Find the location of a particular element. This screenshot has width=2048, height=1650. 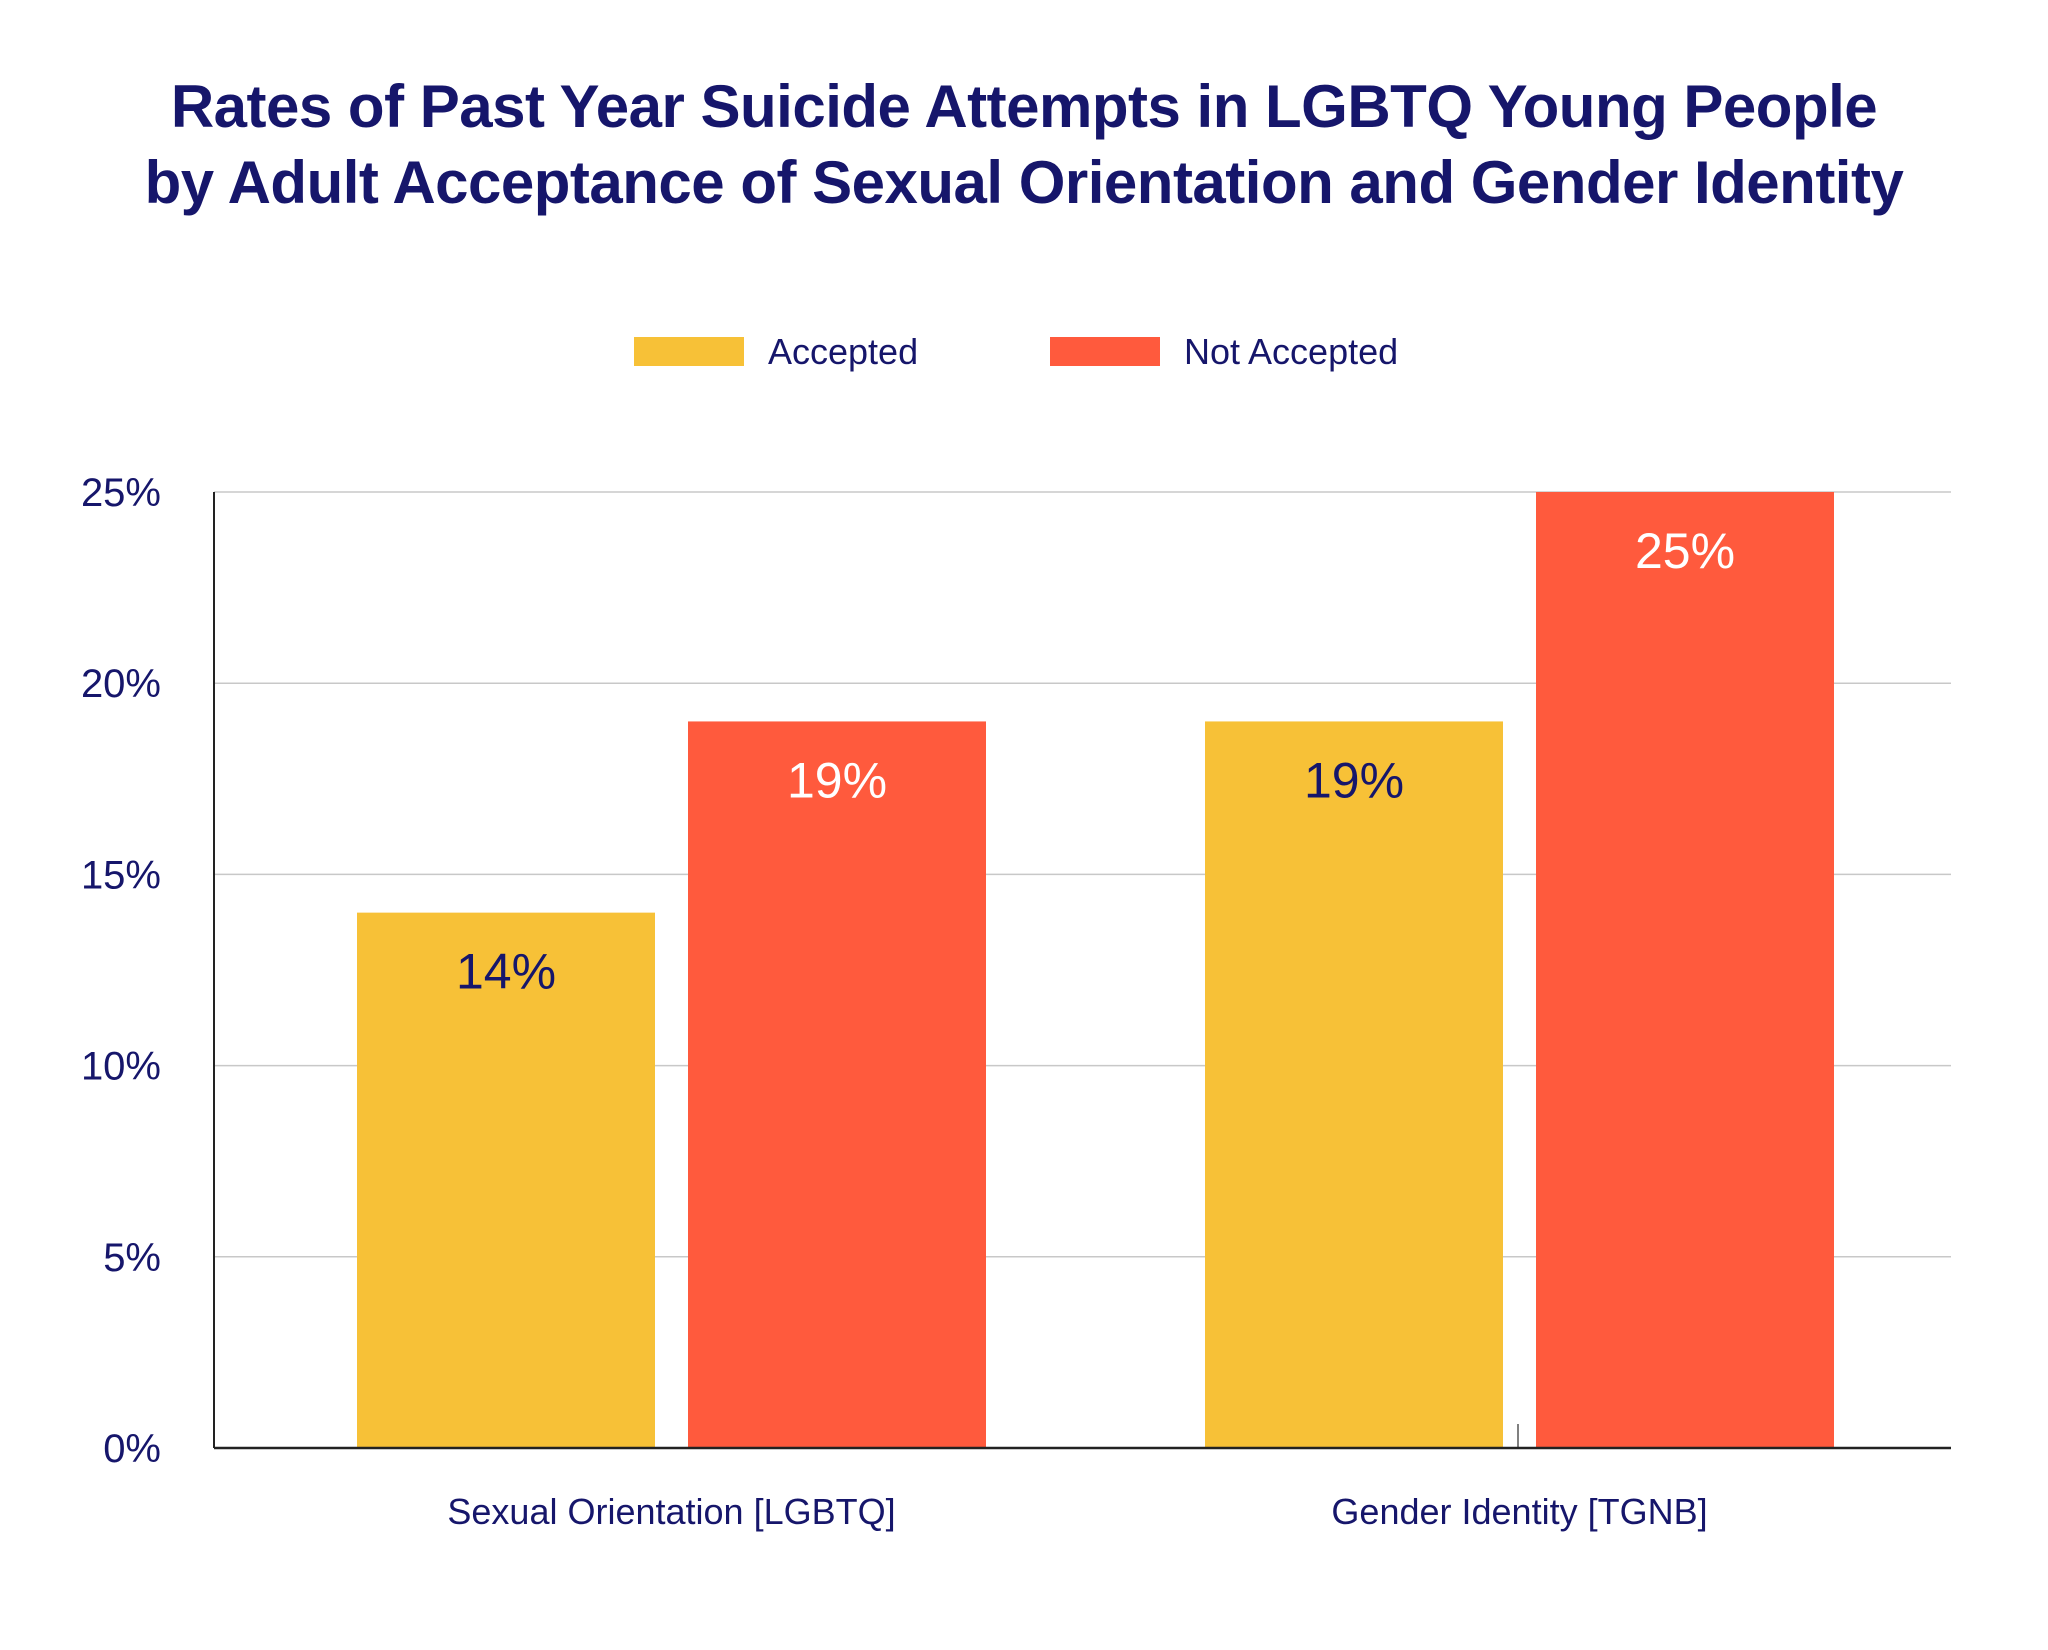

x-category-label: Sexual Orientation [LGBTQ] is located at coordinates (671, 1511).